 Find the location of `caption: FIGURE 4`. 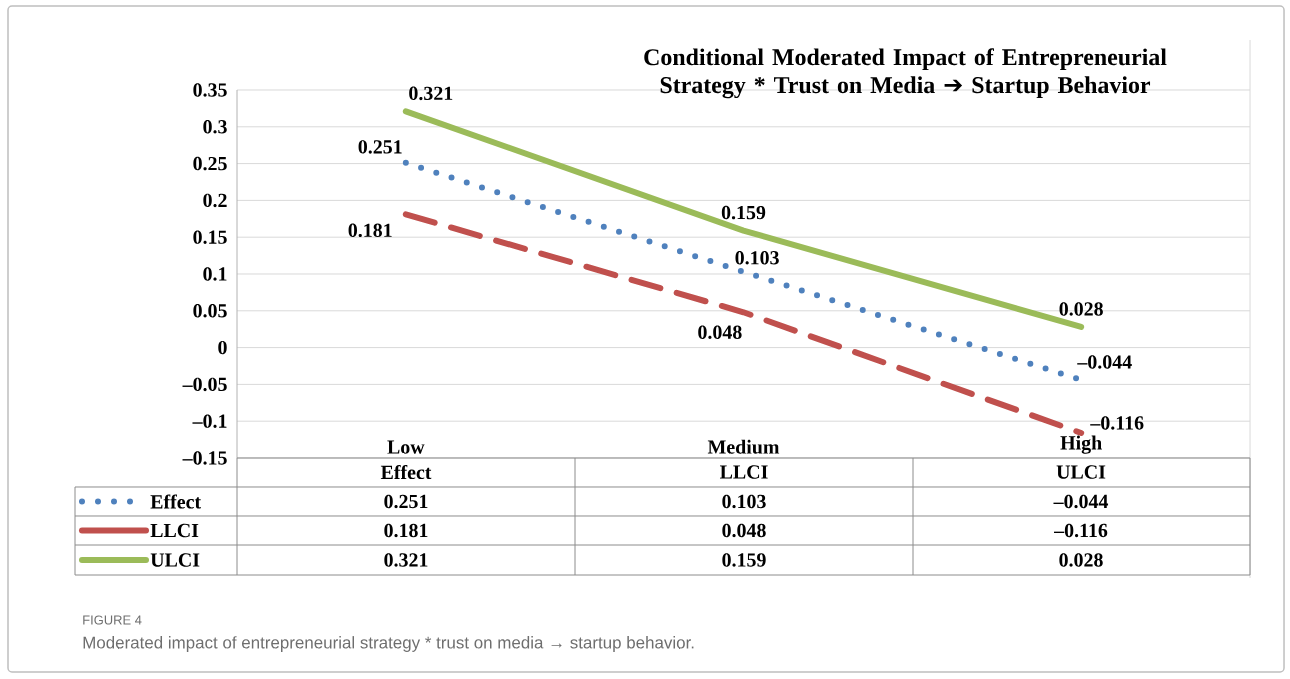

caption: FIGURE 4 is located at coordinates (112, 620).